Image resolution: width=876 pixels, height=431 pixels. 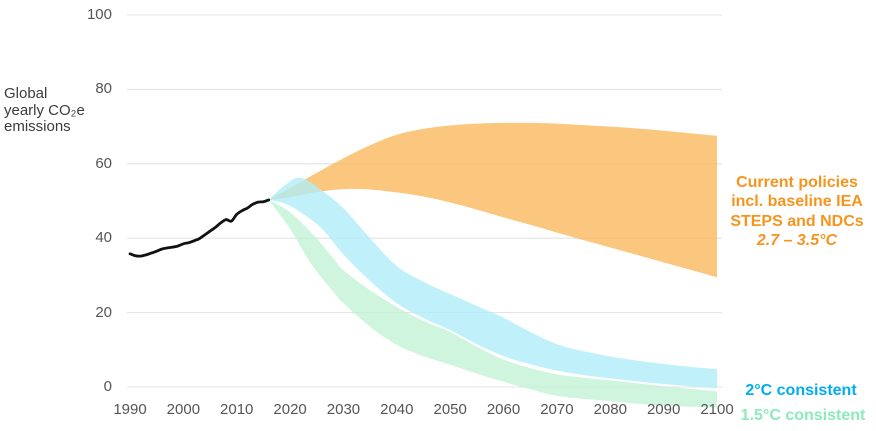 What do you see at coordinates (797, 202) in the screenshot?
I see `annotation-line: incl. baseline IEA` at bounding box center [797, 202].